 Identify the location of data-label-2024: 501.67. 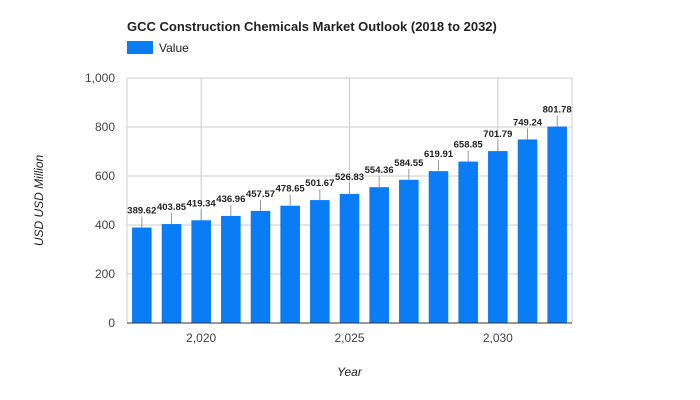
(319, 183).